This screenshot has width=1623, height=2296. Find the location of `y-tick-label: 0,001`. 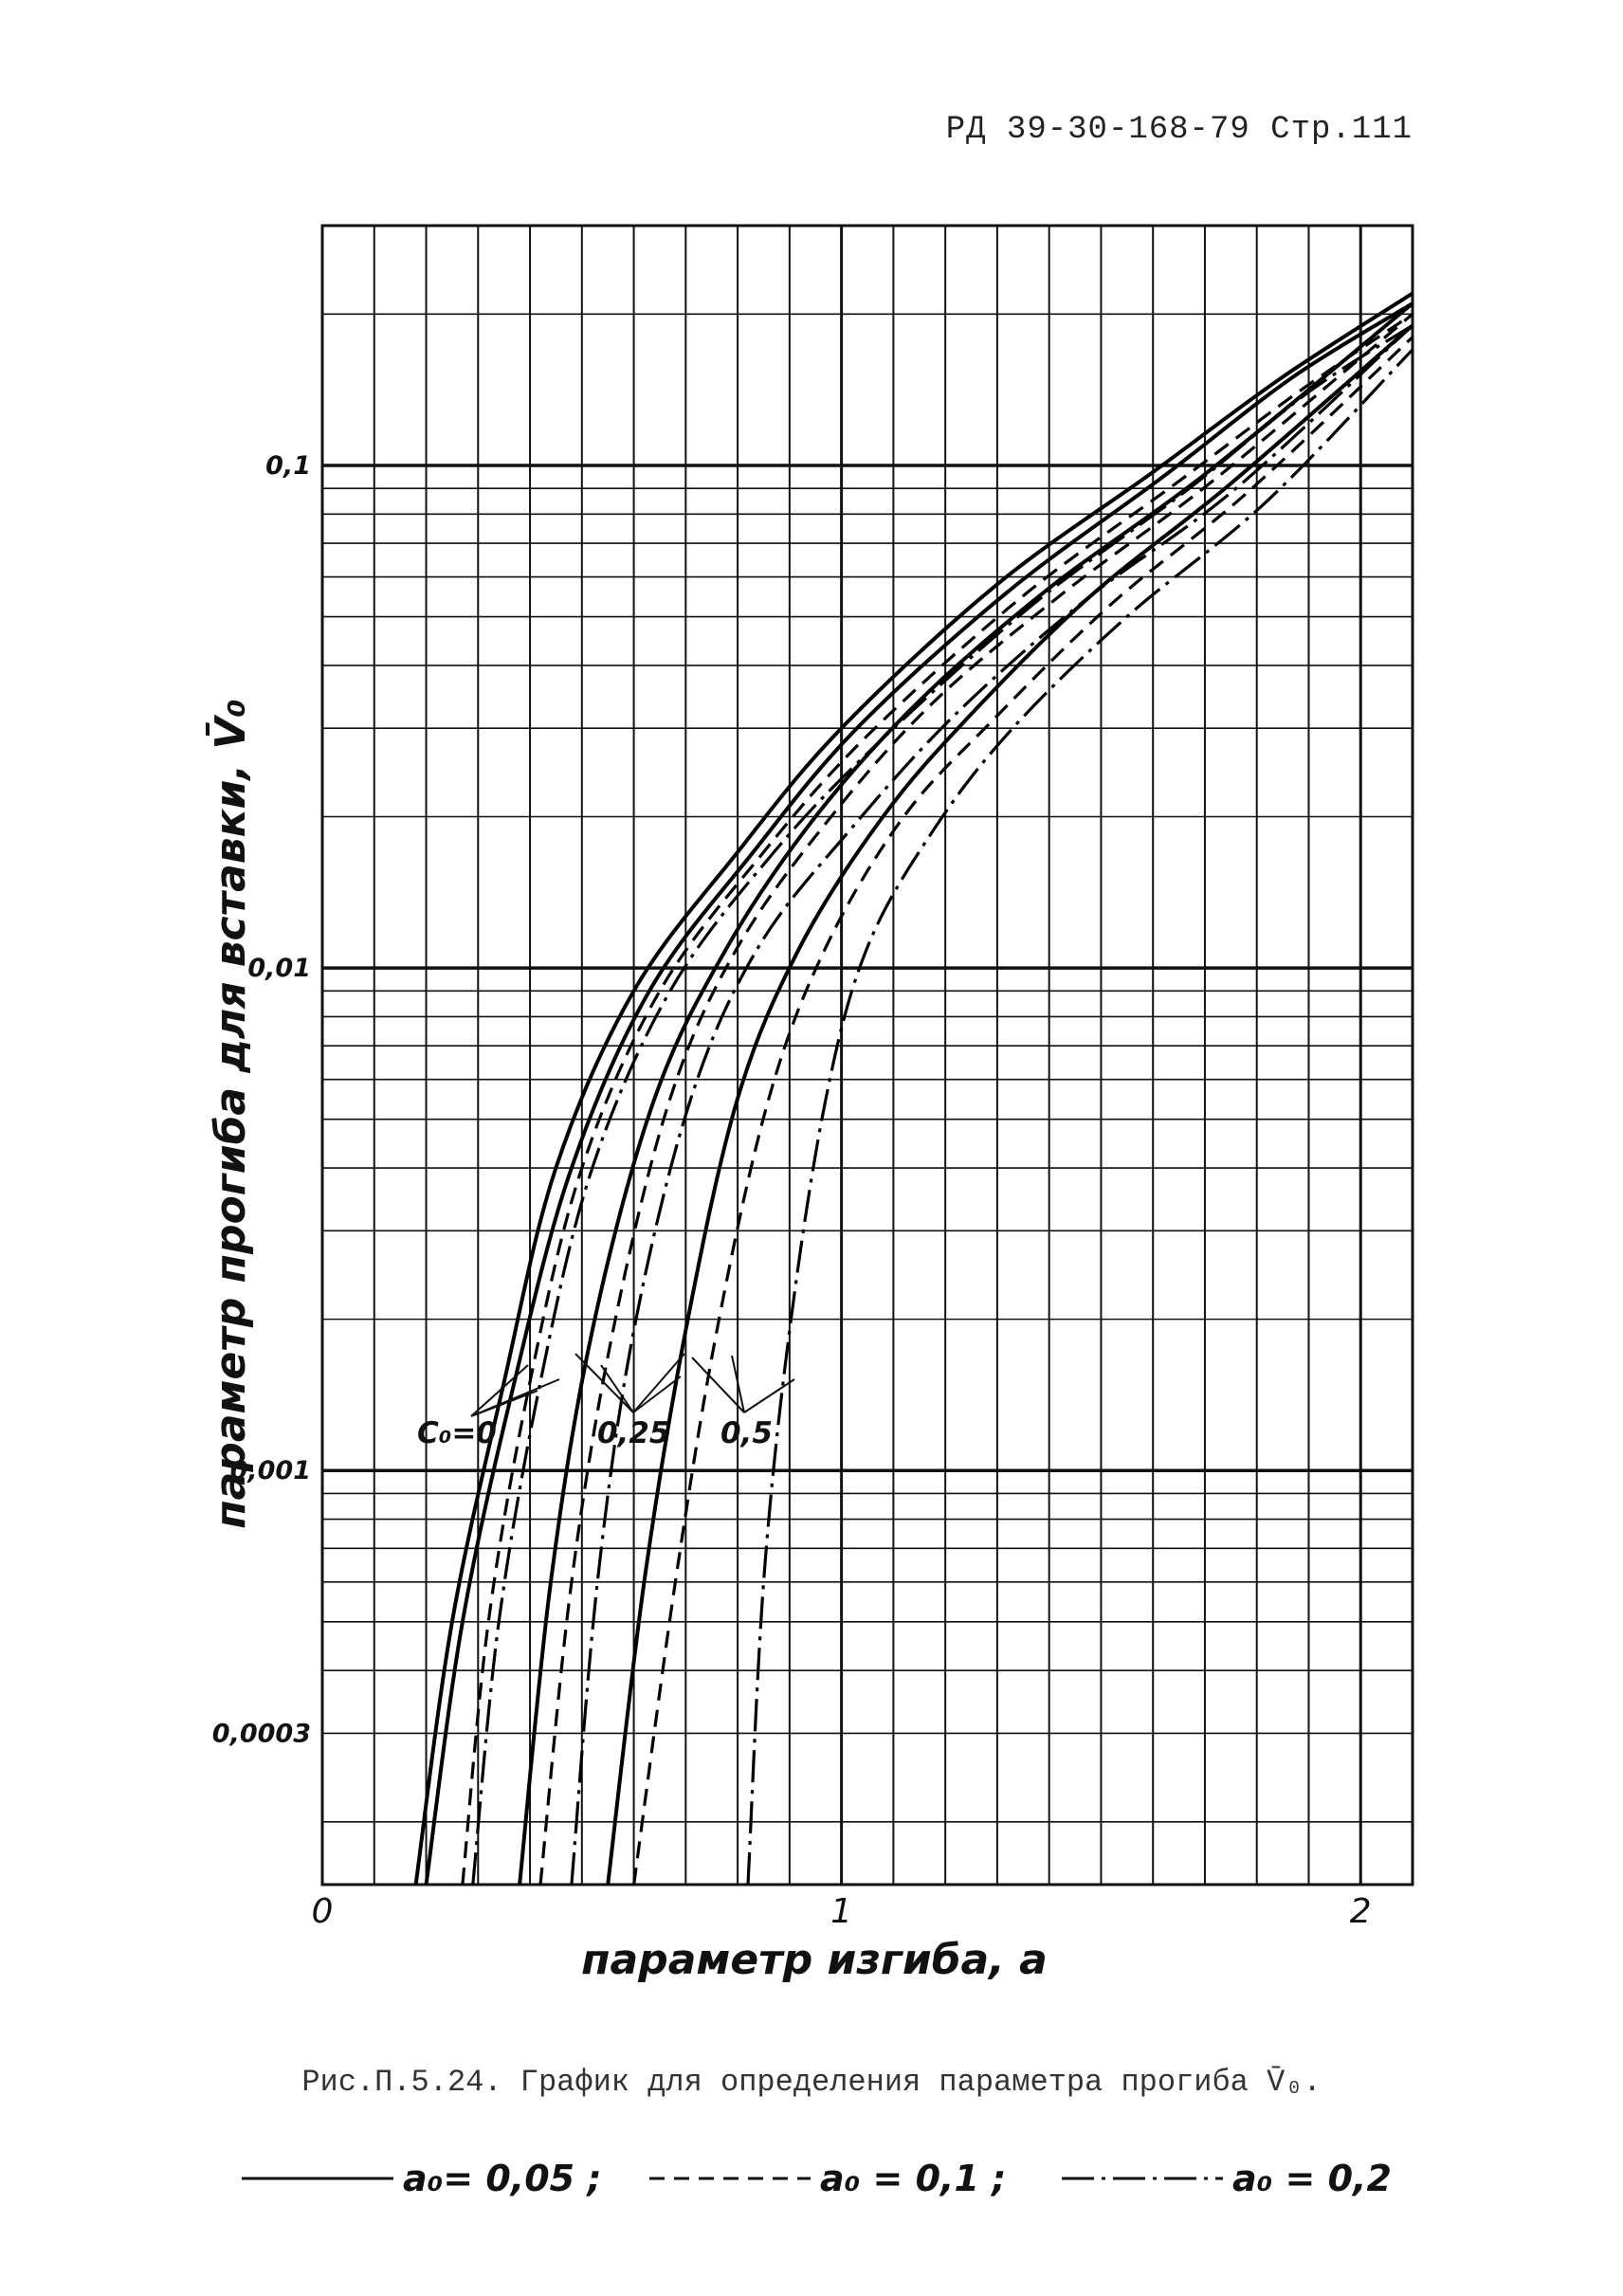

y-tick-label: 0,001 is located at coordinates (270, 1470).